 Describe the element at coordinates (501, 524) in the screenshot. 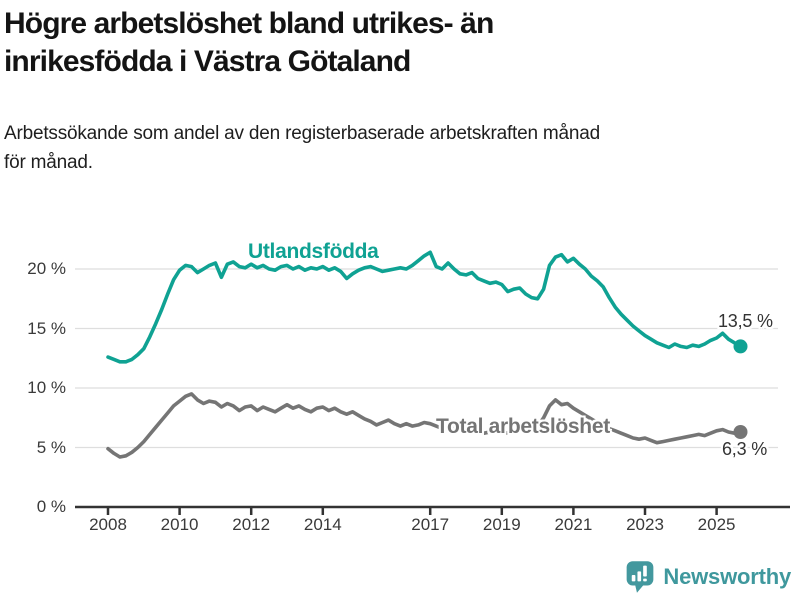

I see `x-tick-label: 2019` at that location.